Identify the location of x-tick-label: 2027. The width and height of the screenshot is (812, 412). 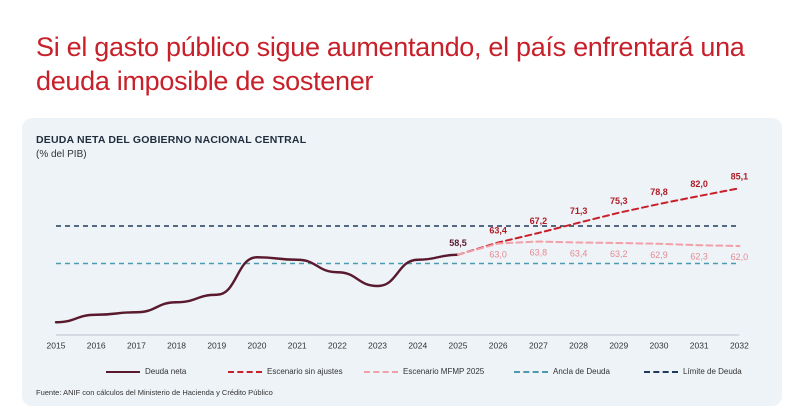
(538, 345).